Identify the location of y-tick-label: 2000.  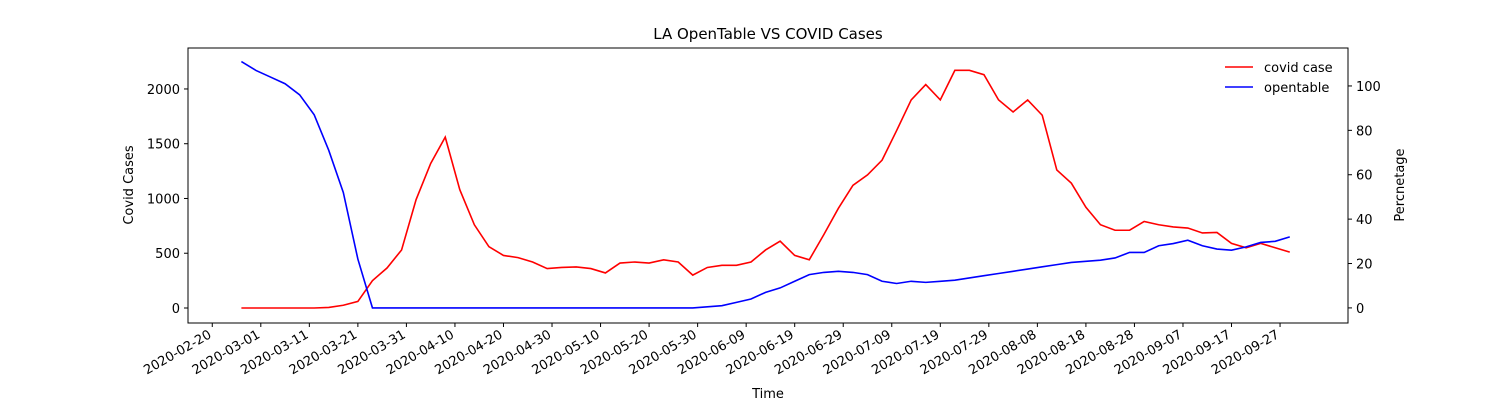
(163, 90).